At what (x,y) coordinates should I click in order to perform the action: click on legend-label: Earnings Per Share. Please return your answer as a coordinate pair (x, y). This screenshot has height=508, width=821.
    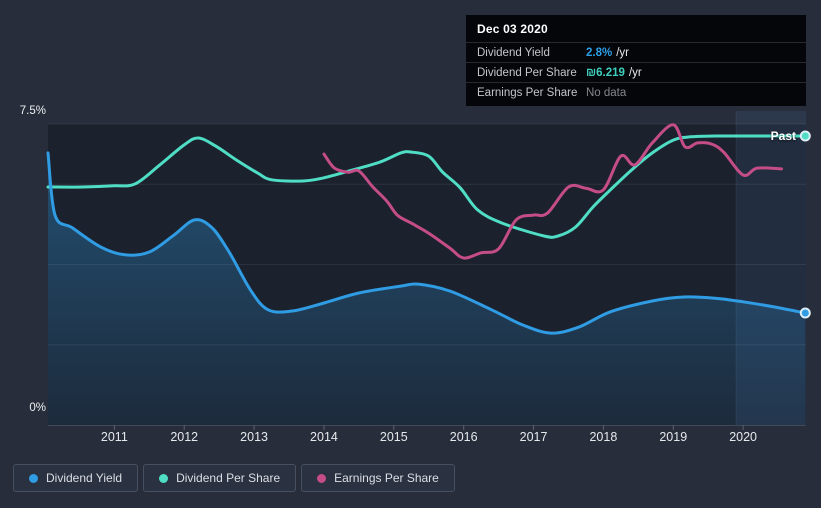
    Looking at the image, I should click on (386, 478).